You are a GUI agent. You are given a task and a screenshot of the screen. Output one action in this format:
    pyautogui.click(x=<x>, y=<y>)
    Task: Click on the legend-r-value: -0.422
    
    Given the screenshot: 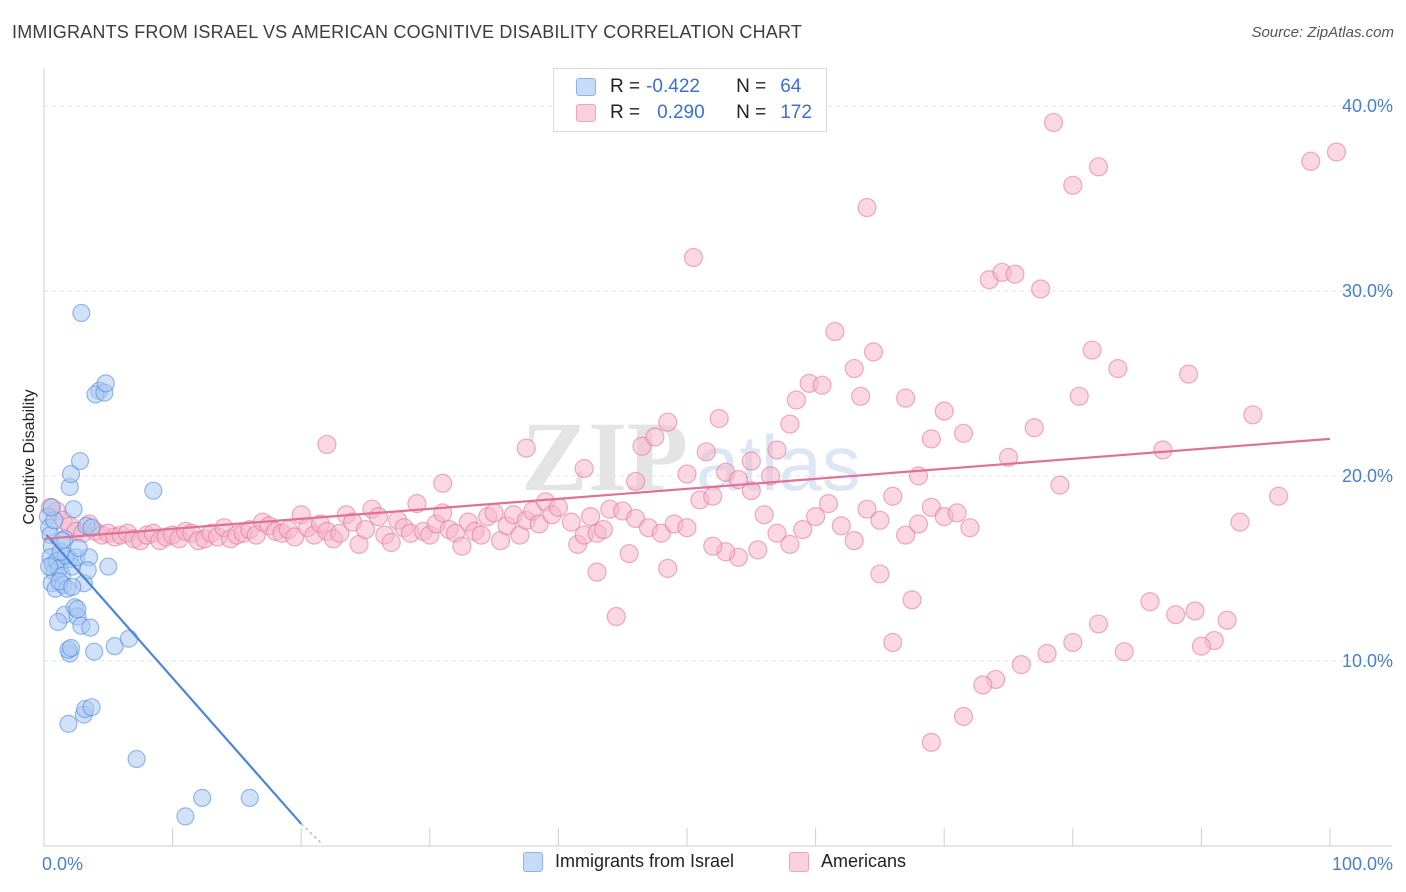 What is the action you would take?
    pyautogui.click(x=673, y=86)
    